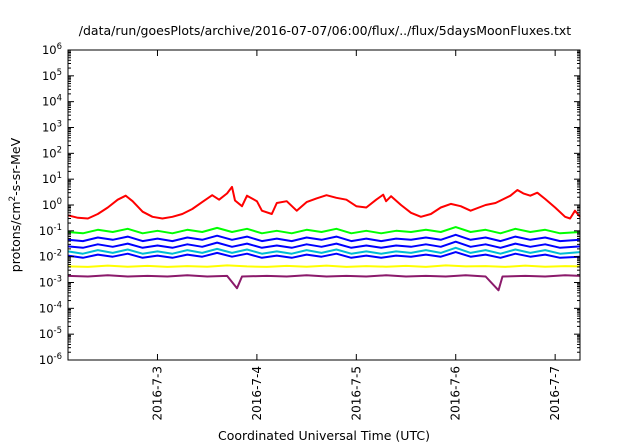  What do you see at coordinates (50, 230) in the screenshot?
I see `y-tick-label: 10⁻¹` at bounding box center [50, 230].